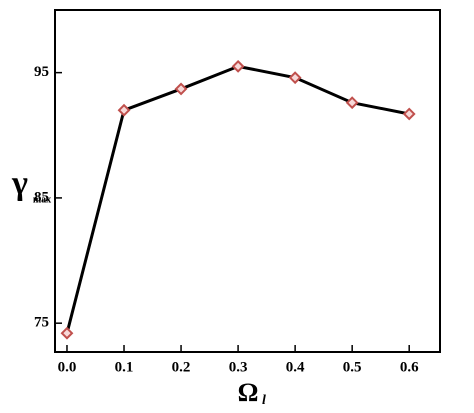 The width and height of the screenshot is (474, 413). I want to click on x-axis-label: Ω, so click(248, 392).